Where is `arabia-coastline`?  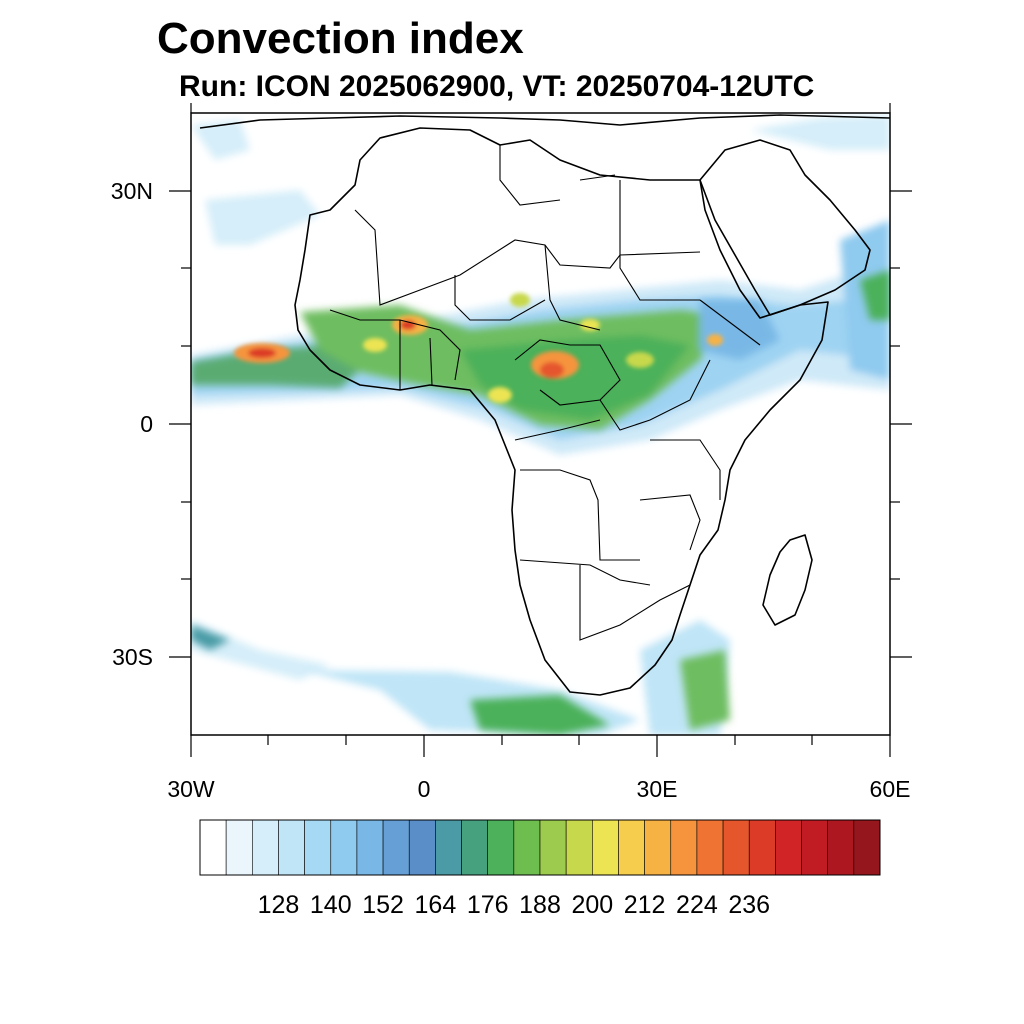 arabia-coastline is located at coordinates (785, 227).